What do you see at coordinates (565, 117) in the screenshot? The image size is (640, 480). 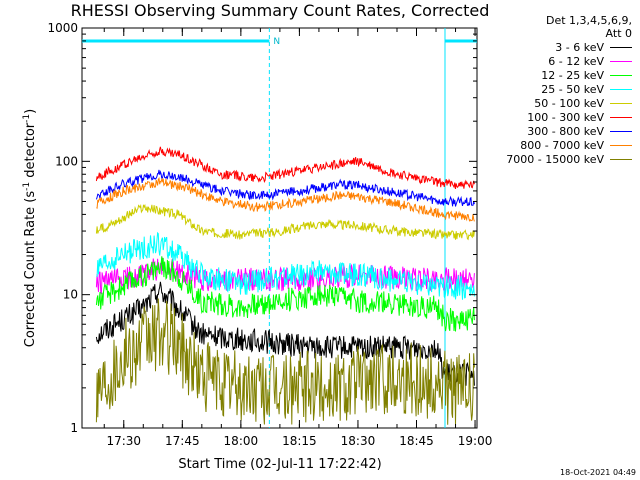 I see `legend-label: 100 - 300 keV` at bounding box center [565, 117].